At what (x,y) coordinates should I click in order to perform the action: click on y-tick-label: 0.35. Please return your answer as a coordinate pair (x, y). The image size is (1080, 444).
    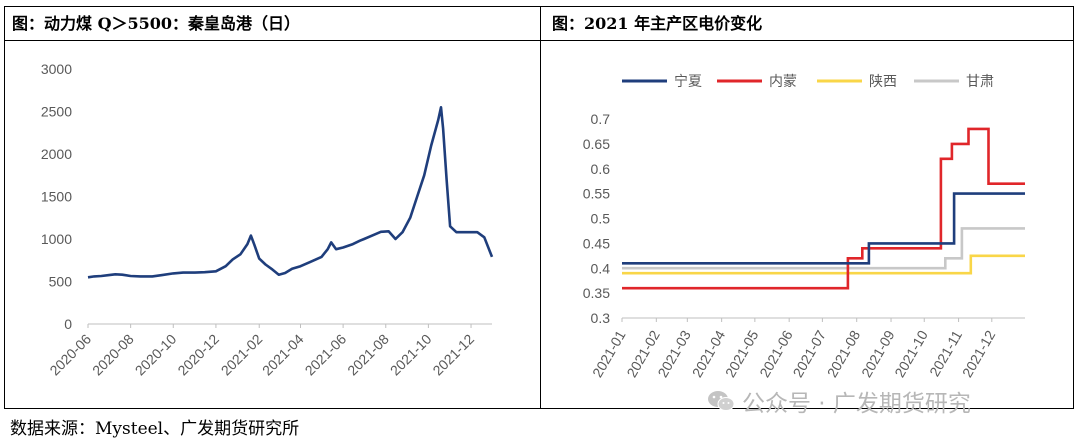
    Looking at the image, I should click on (596, 293).